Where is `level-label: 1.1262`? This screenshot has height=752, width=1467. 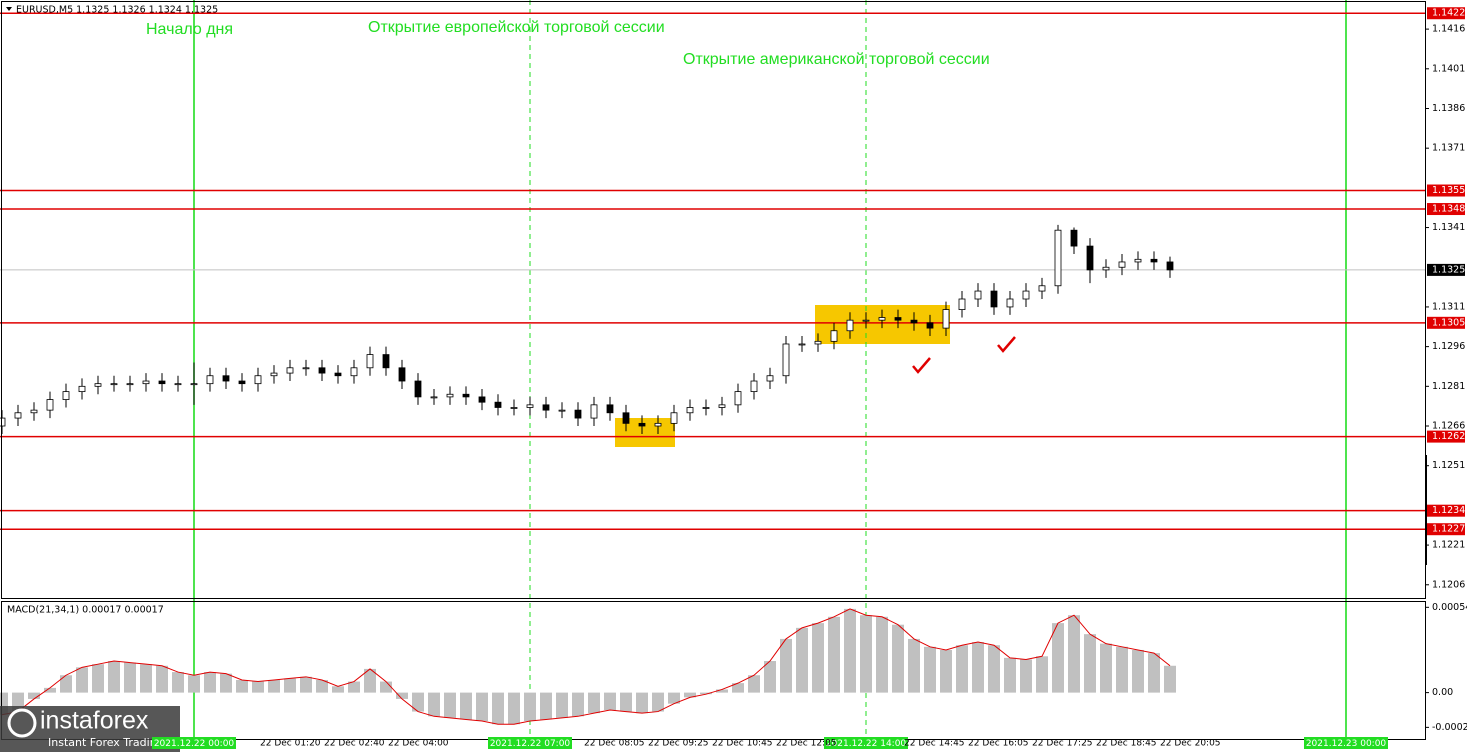 level-label: 1.1262 is located at coordinates (1448, 436).